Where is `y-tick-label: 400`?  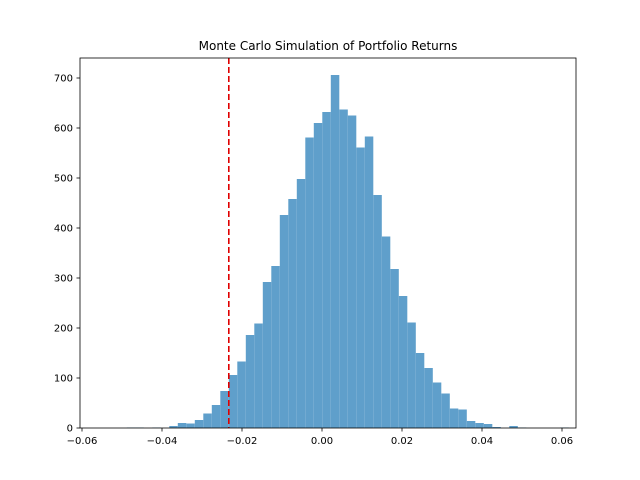
y-tick-label: 400 is located at coordinates (63, 229).